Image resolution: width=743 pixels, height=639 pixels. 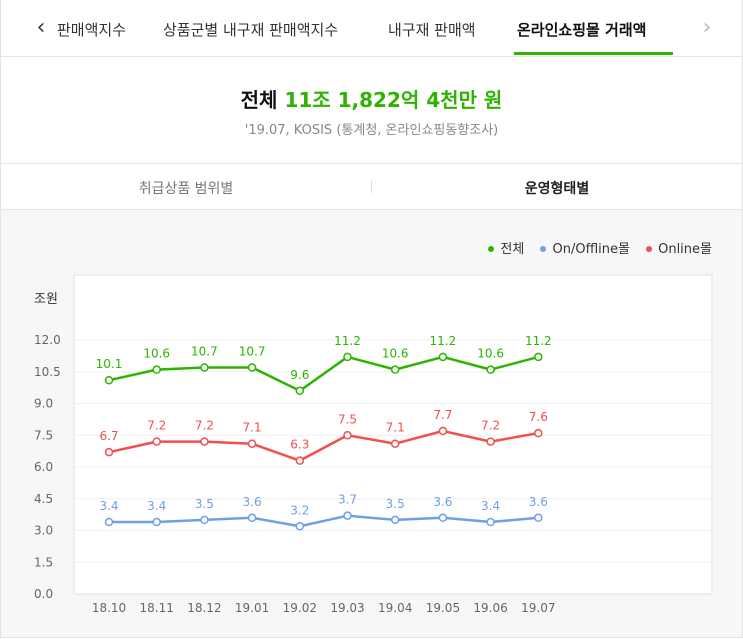 What do you see at coordinates (591, 249) in the screenshot?
I see `legend-label-onoffline: On/Offline몰` at bounding box center [591, 249].